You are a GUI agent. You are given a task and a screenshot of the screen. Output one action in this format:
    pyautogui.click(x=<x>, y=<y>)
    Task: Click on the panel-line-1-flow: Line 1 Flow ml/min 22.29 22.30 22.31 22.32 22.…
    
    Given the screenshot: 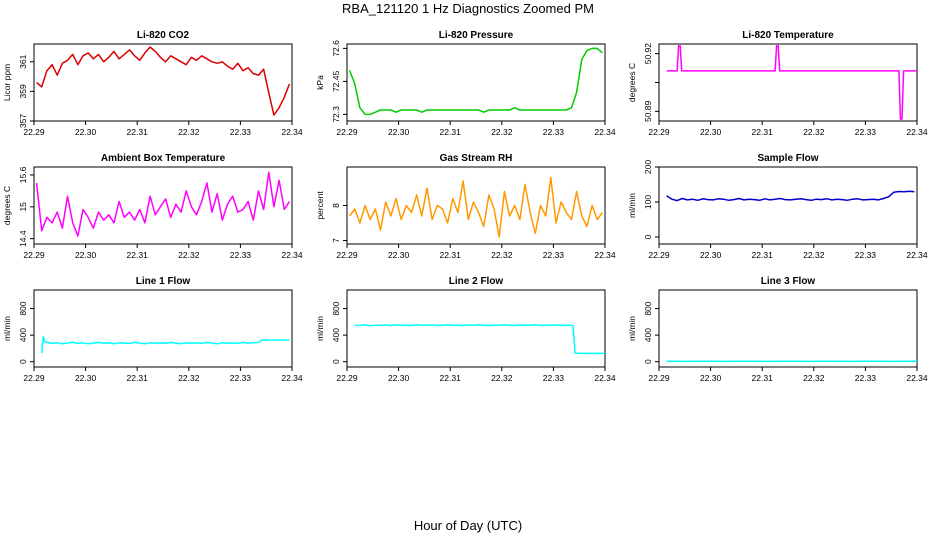 What is the action you would take?
    pyautogui.click(x=152, y=329)
    